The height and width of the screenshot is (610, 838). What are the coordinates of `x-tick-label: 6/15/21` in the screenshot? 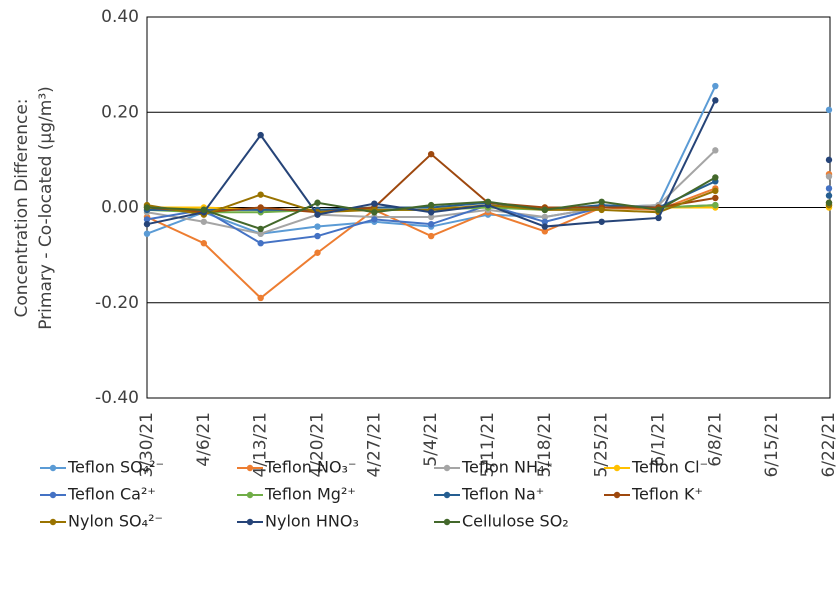 It's located at (772, 445).